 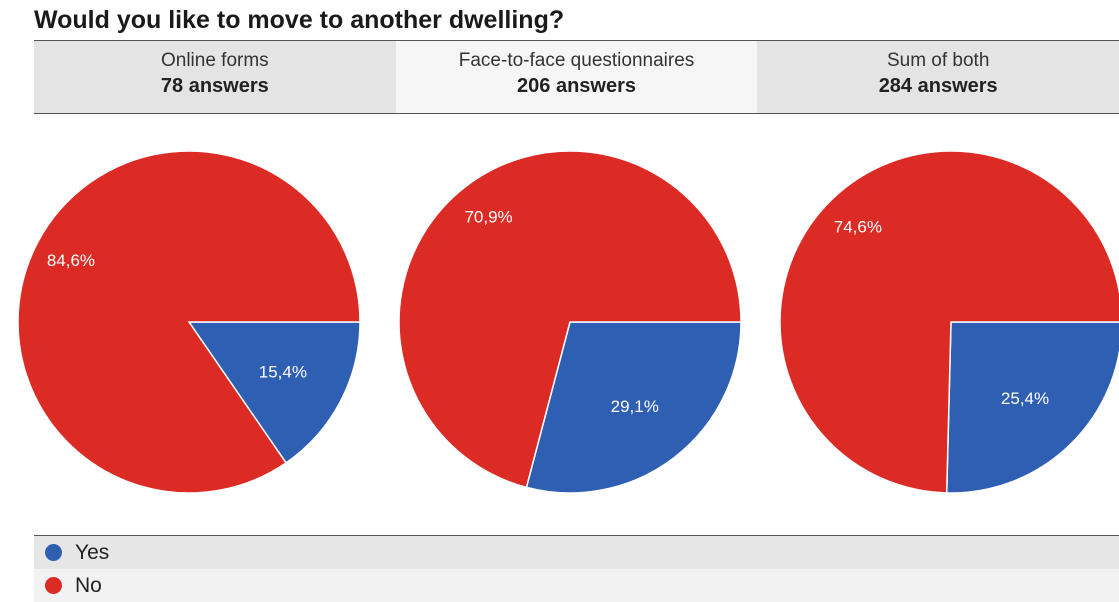 I want to click on pie-label-yes-2: 25,4%, so click(x=1025, y=398).